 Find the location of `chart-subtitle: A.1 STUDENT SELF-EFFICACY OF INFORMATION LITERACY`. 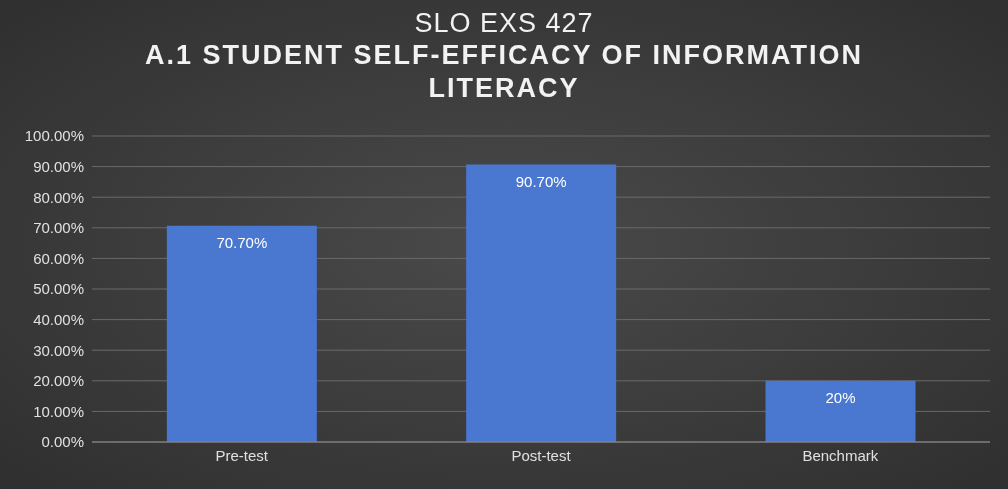

chart-subtitle: A.1 STUDENT SELF-EFFICACY OF INFORMATION LITERACY is located at coordinates (504, 72).